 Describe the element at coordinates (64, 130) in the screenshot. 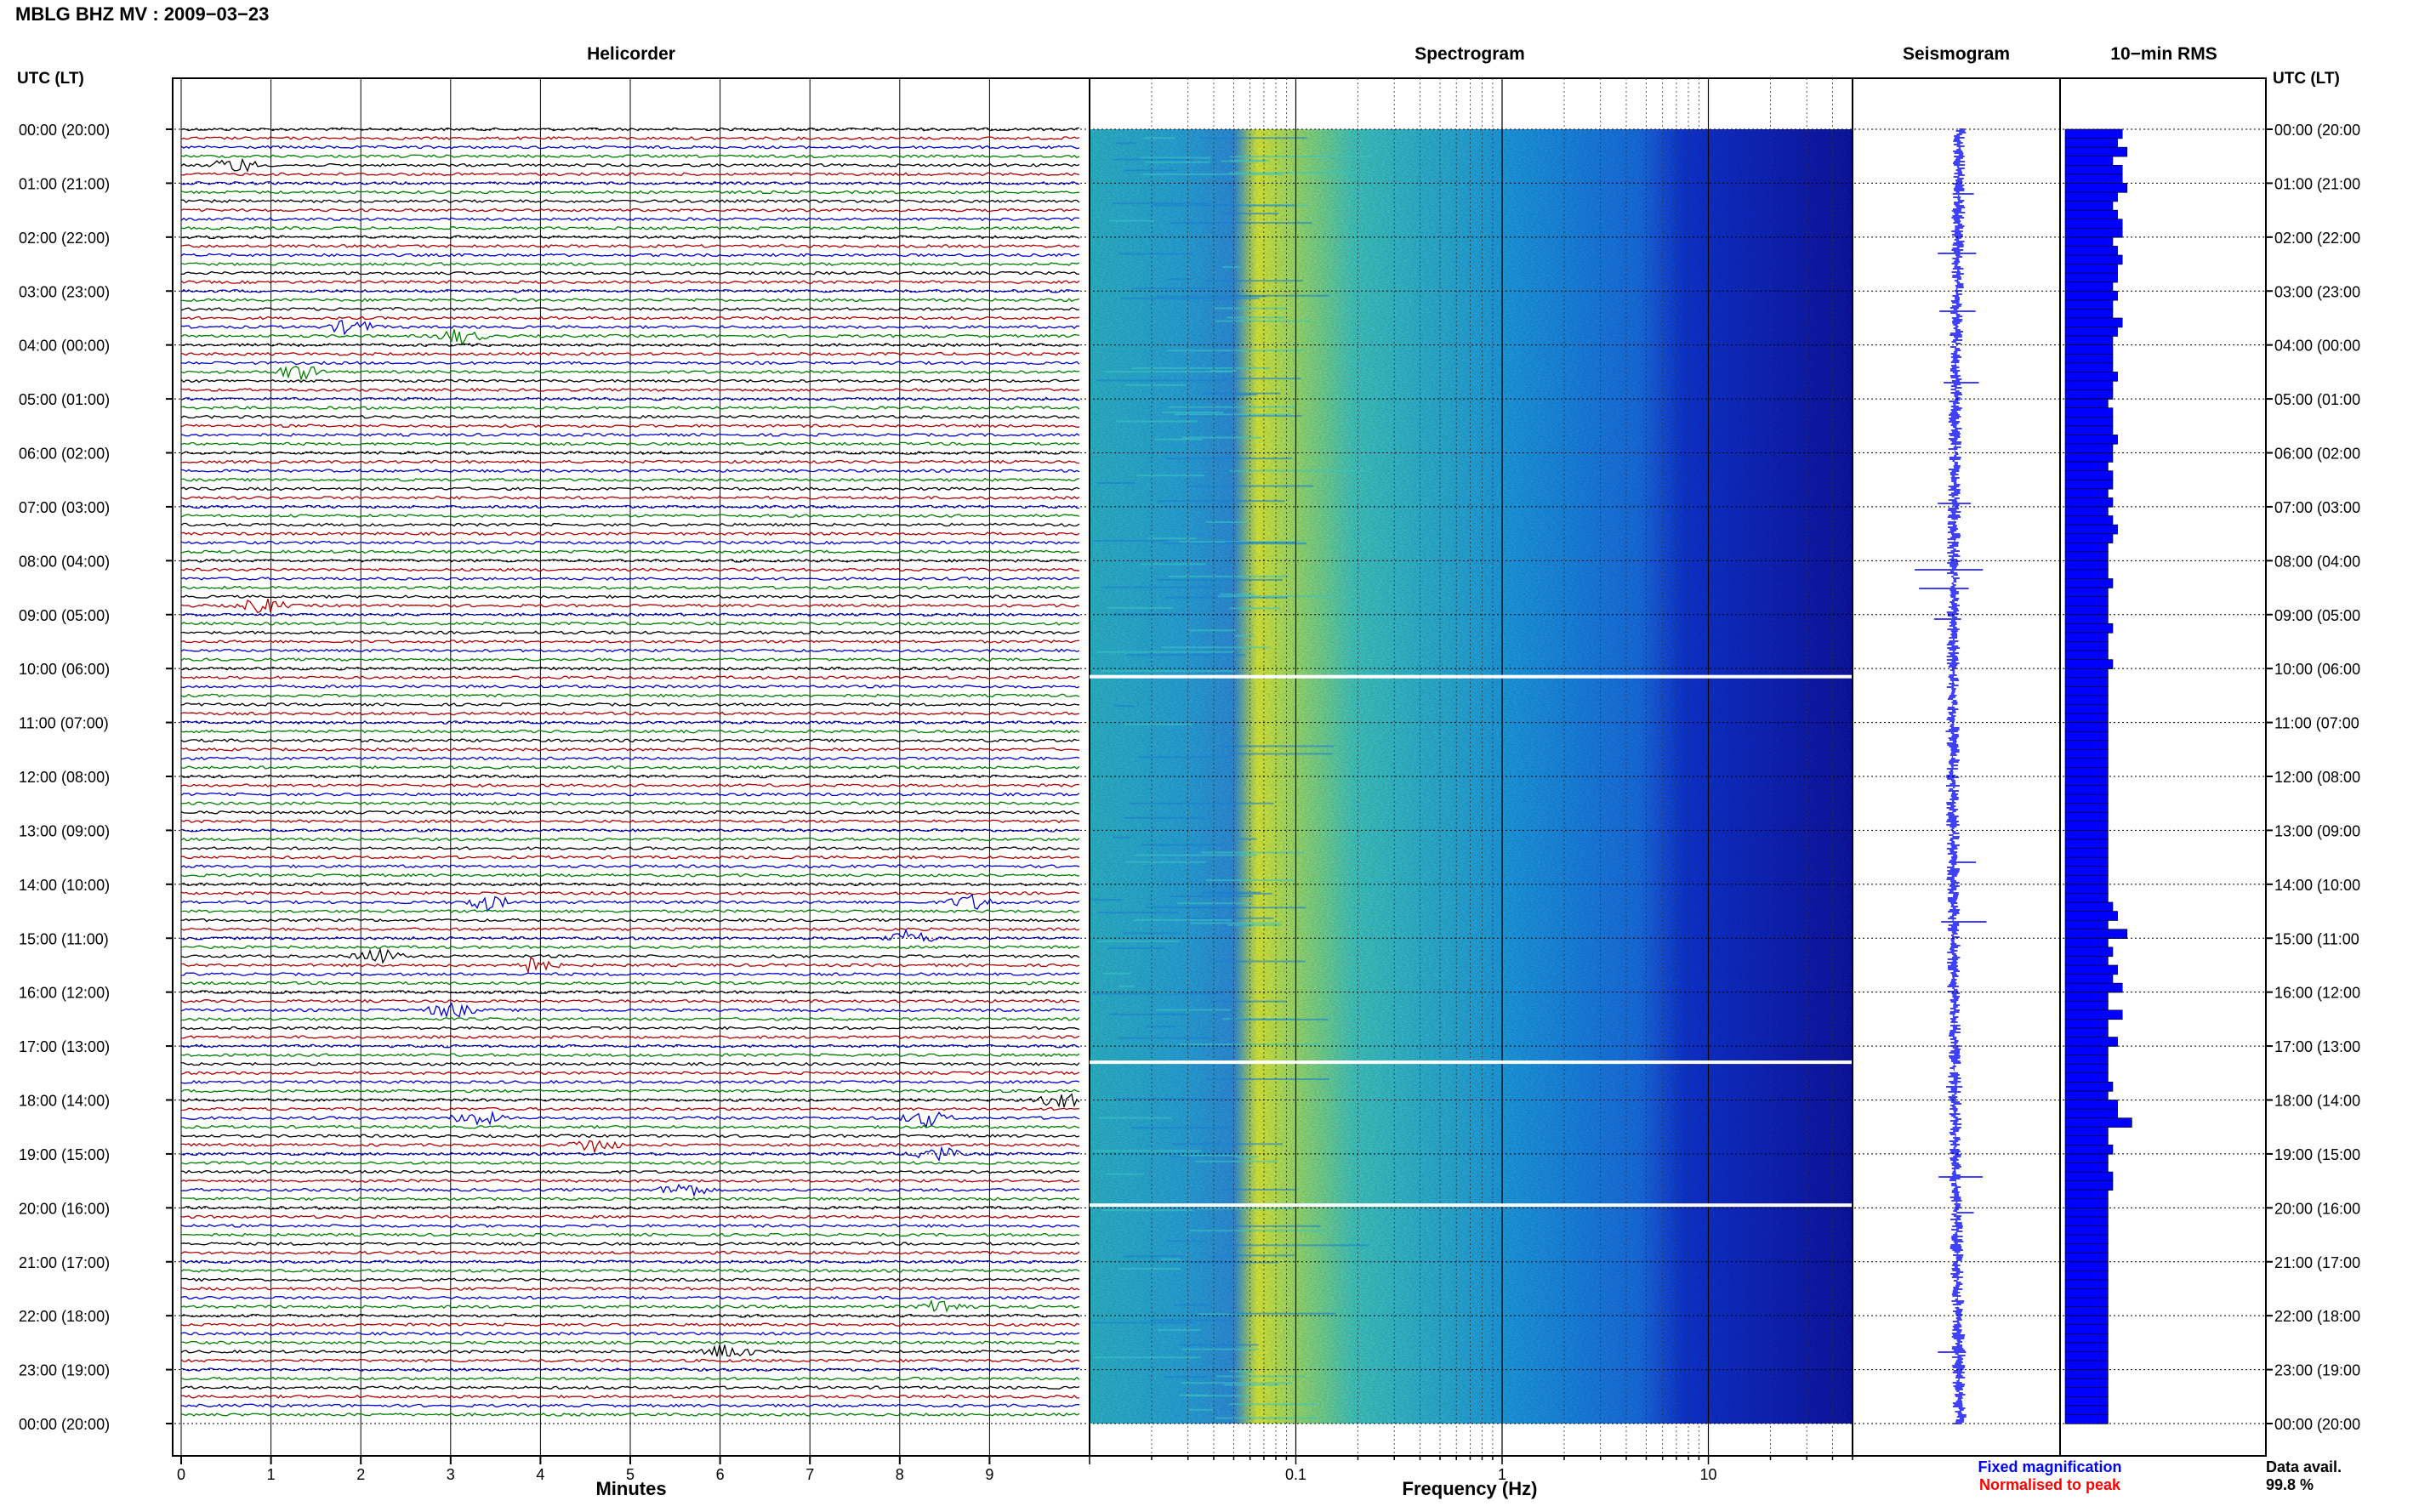

I see `time-label-left: 00:00 (20:00)` at that location.